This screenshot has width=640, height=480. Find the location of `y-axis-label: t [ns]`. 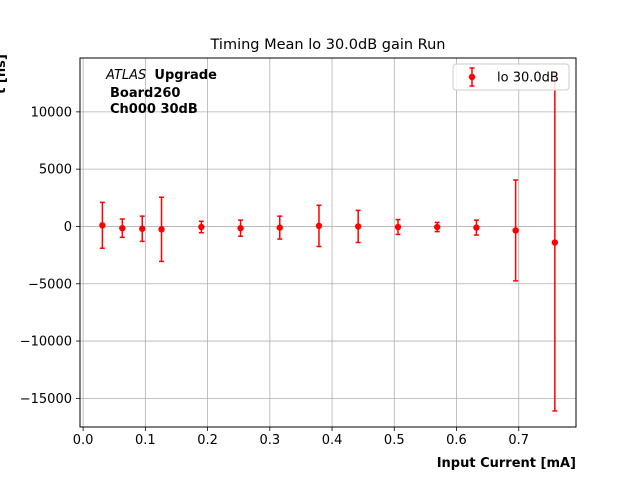

y-axis-label: t [ns] is located at coordinates (4, 74).